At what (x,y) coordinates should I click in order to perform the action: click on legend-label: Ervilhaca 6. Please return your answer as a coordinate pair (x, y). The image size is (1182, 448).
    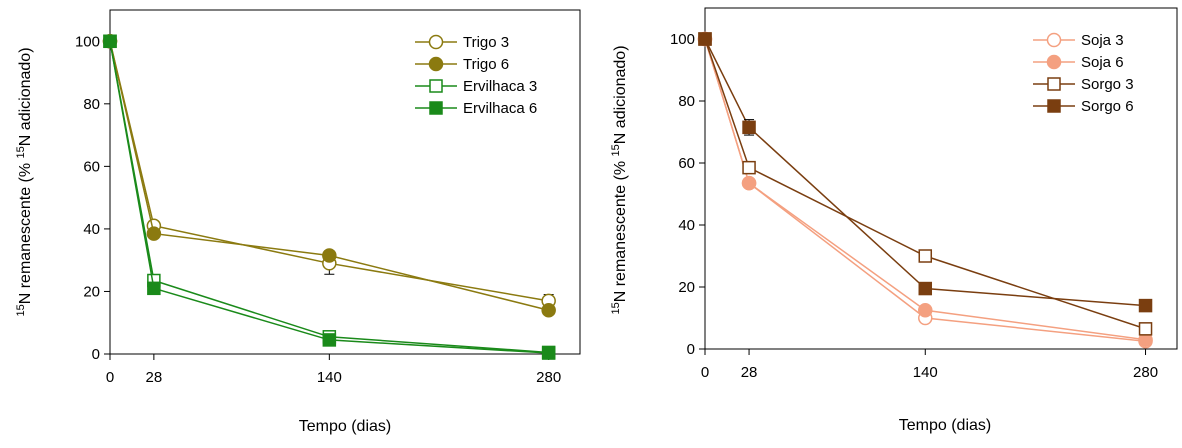
    Looking at the image, I should click on (500, 108).